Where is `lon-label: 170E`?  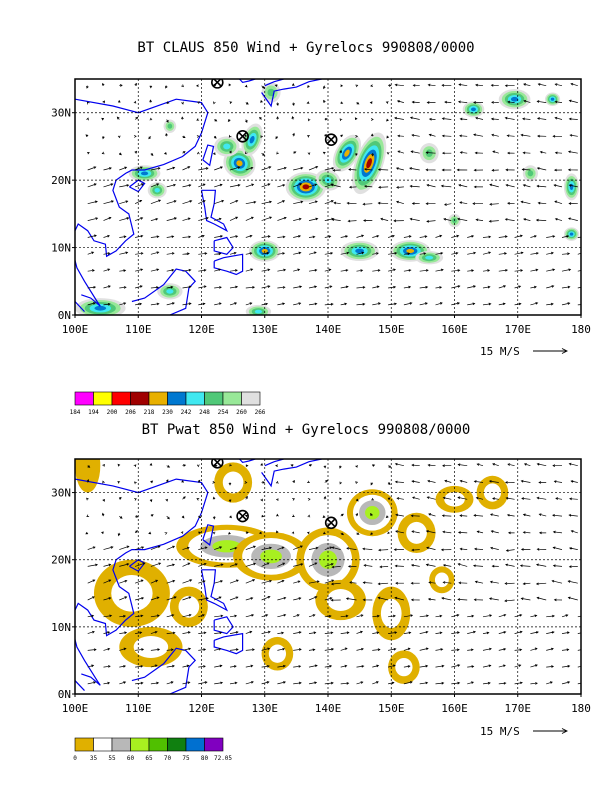
lon-label: 170E is located at coordinates (518, 708).